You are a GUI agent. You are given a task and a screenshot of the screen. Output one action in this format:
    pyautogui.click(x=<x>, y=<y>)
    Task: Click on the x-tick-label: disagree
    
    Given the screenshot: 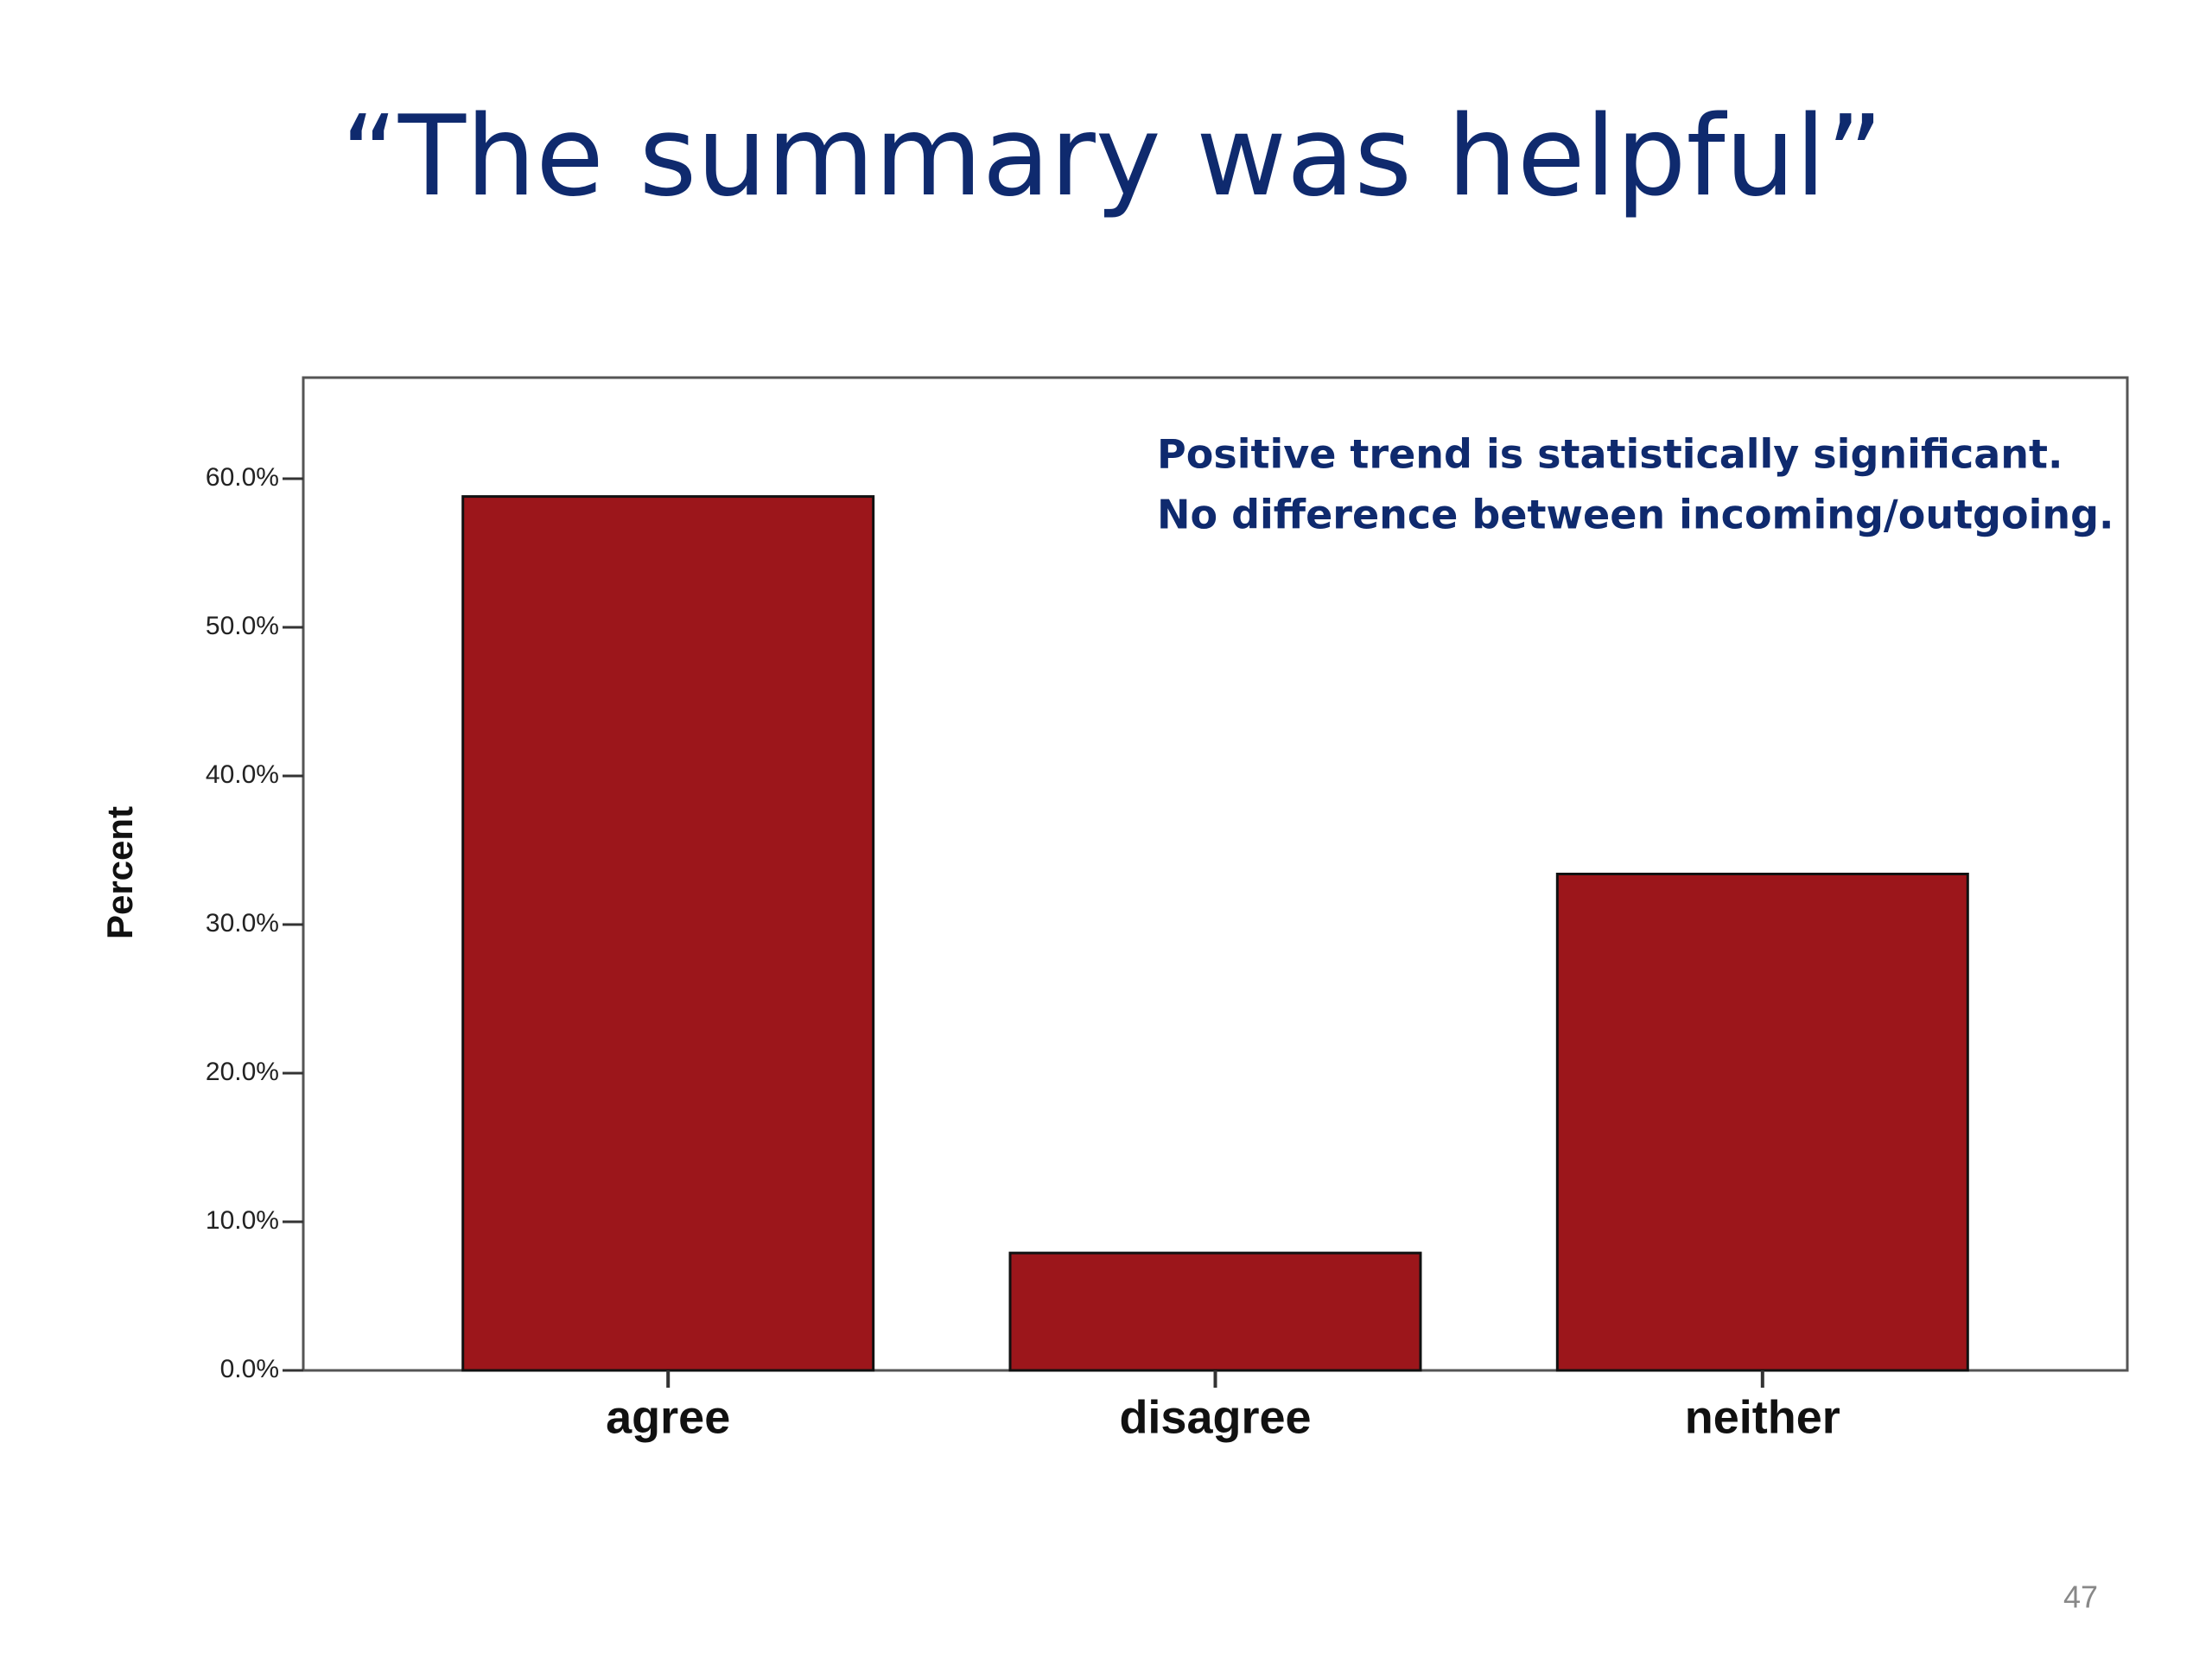 What is the action you would take?
    pyautogui.click(x=1215, y=1417)
    